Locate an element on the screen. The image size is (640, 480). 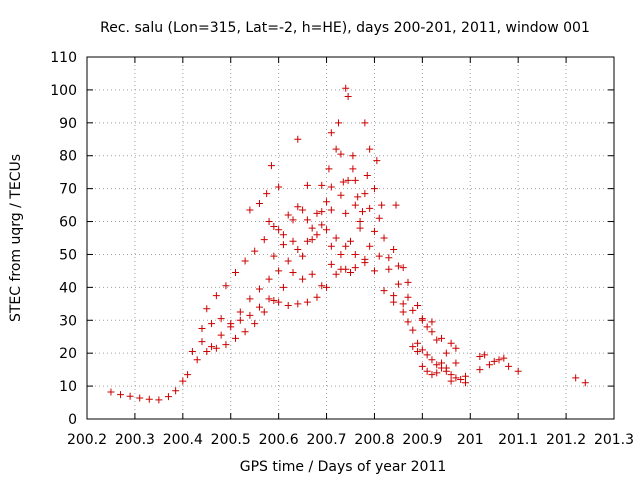
y-tick-label: 60 is located at coordinates (68, 223).